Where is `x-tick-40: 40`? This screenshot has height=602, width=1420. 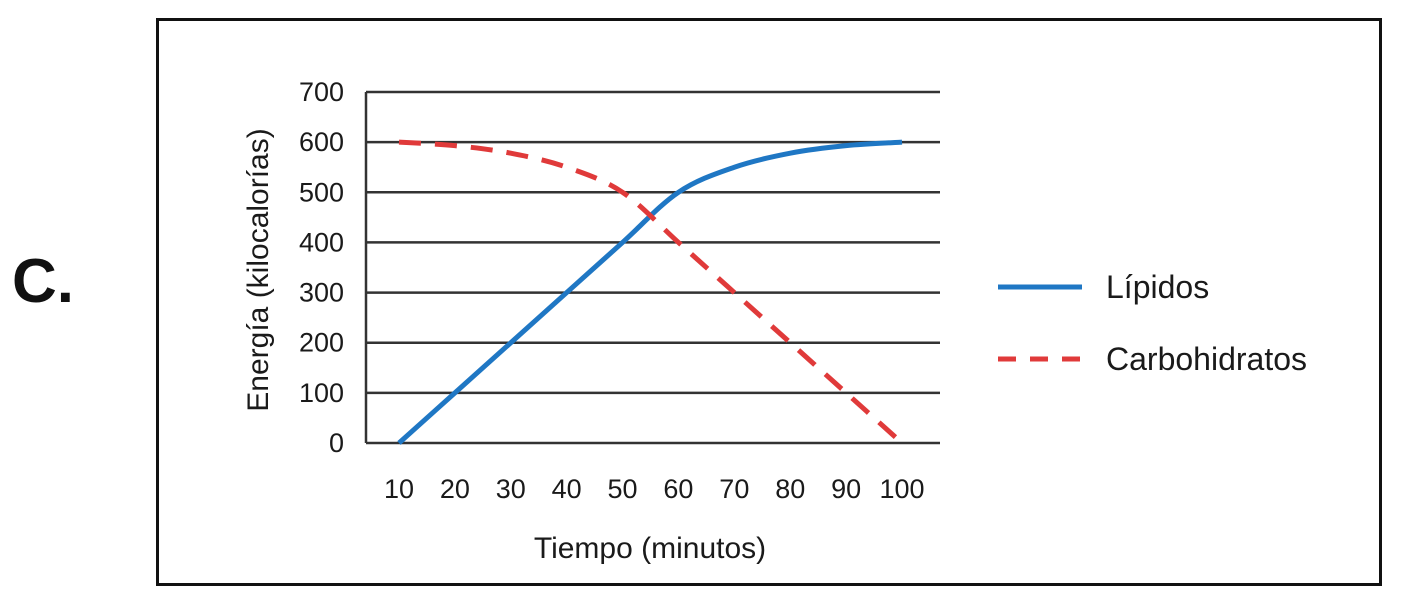
x-tick-40: 40 is located at coordinates (567, 489).